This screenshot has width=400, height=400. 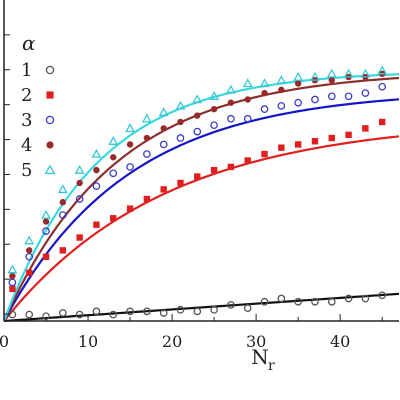 I want to click on x-tick-label: 30, so click(x=256, y=341).